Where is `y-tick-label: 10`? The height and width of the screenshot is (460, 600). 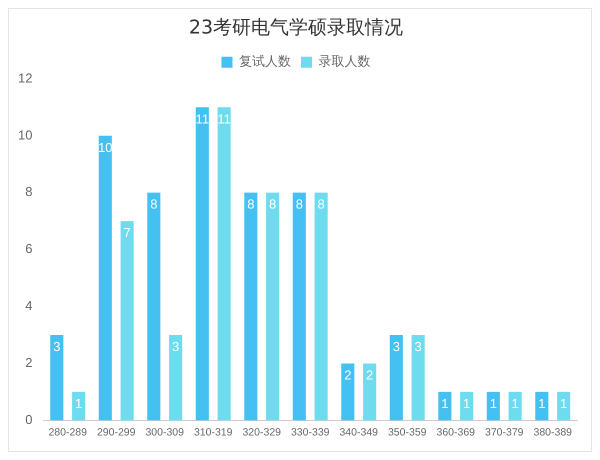
y-tick-label: 10 is located at coordinates (25, 134).